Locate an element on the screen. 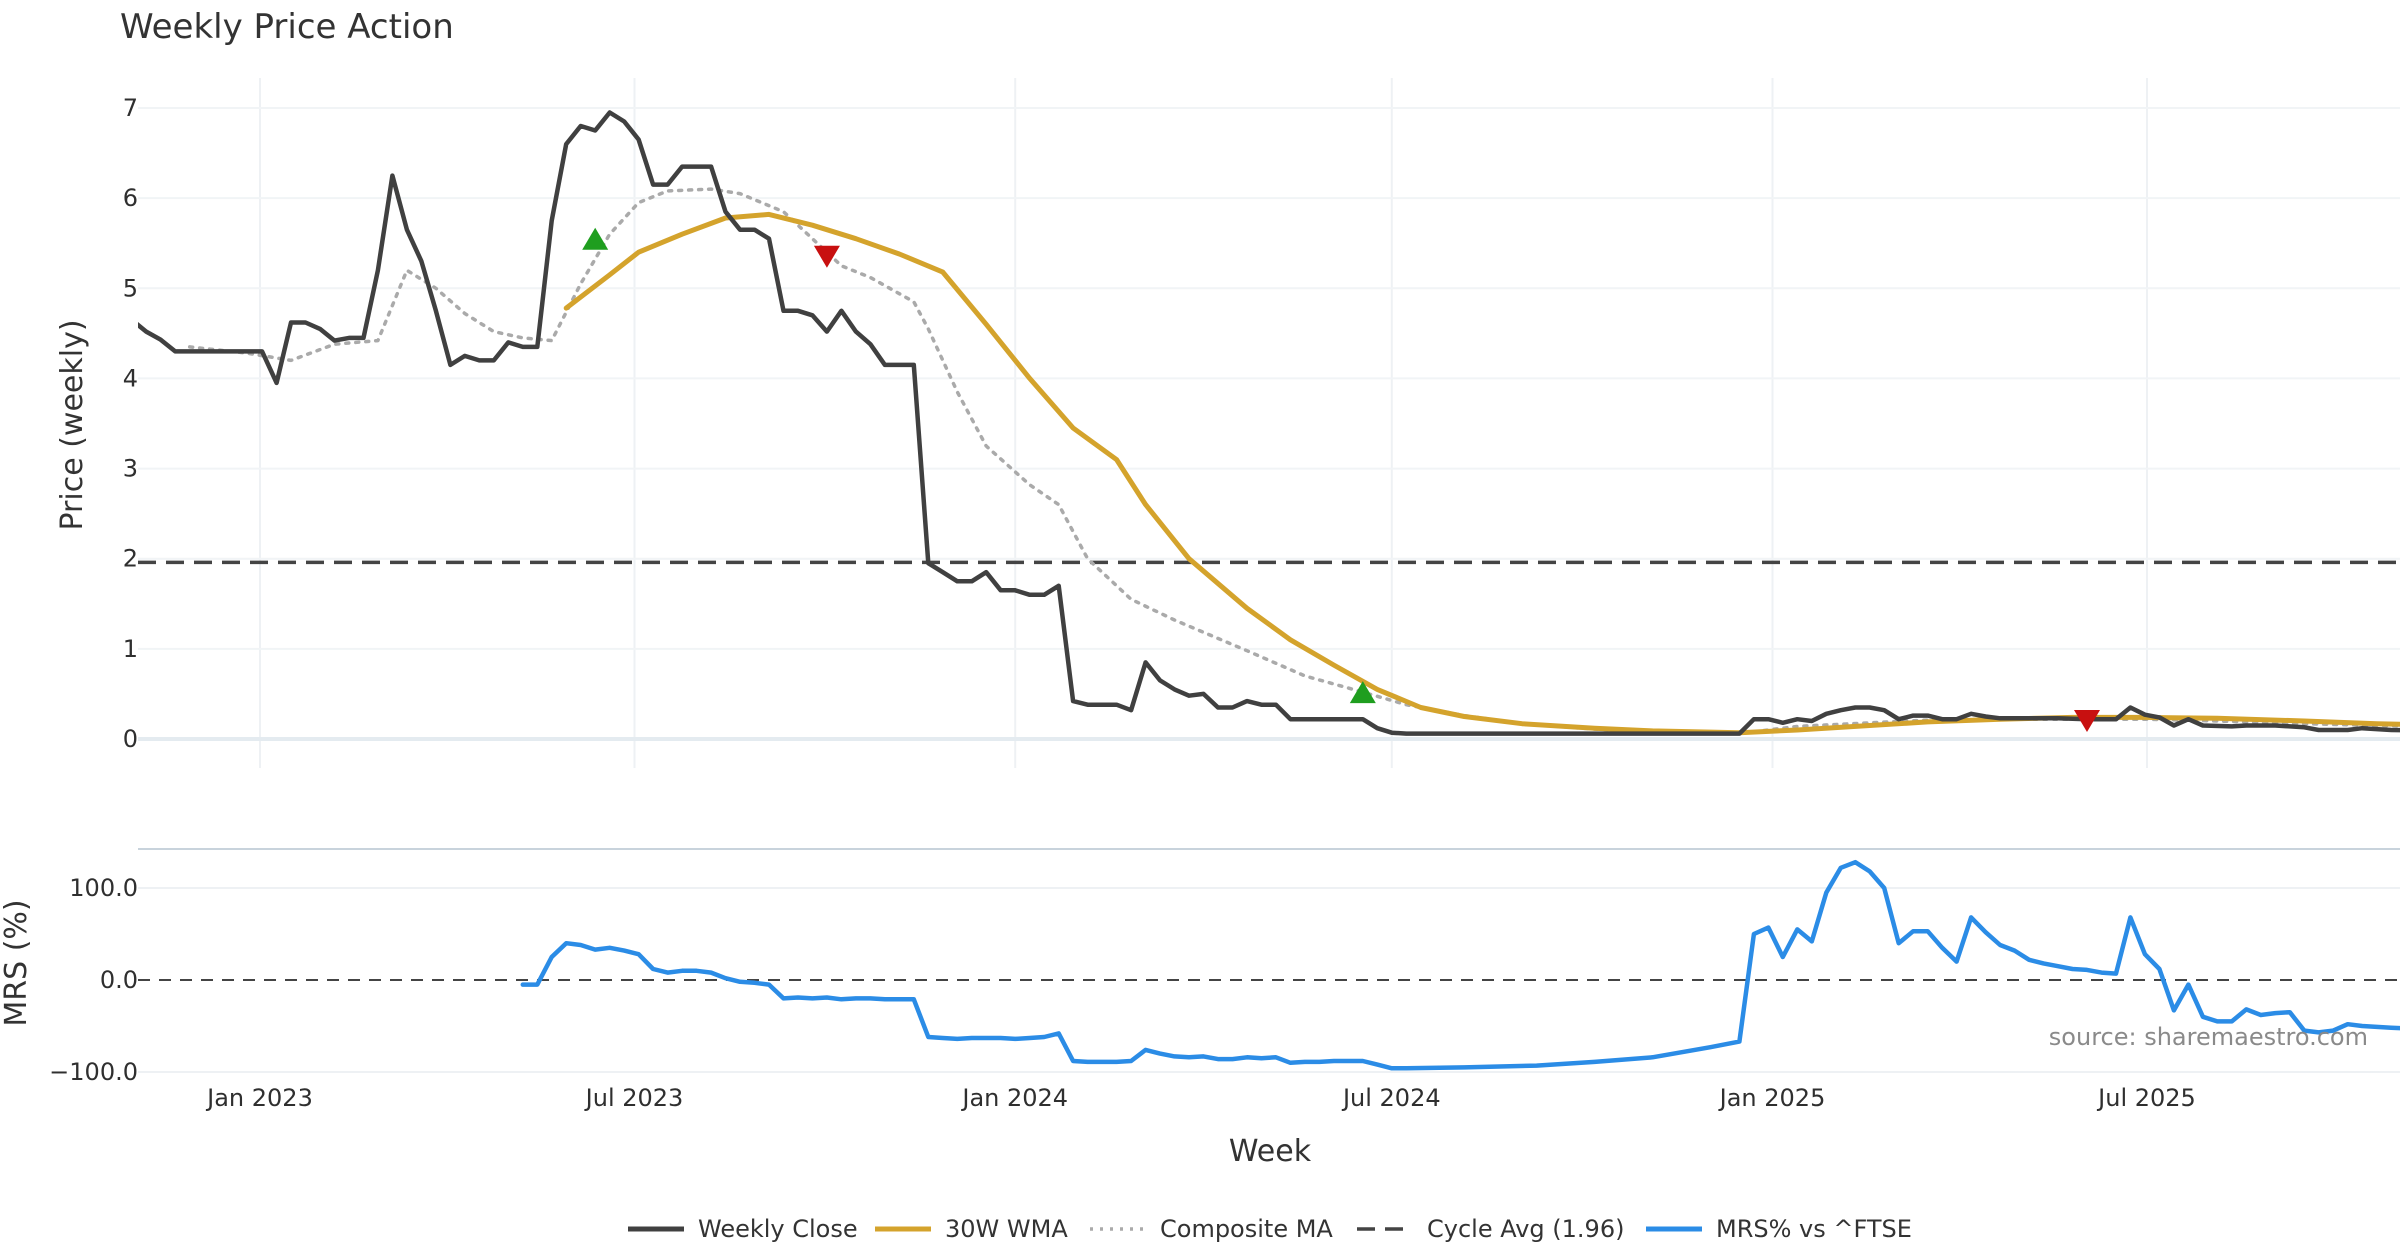 This screenshot has height=1260, width=2400. legend-item: Cycle Avg (1.96) is located at coordinates (1490, 1229).